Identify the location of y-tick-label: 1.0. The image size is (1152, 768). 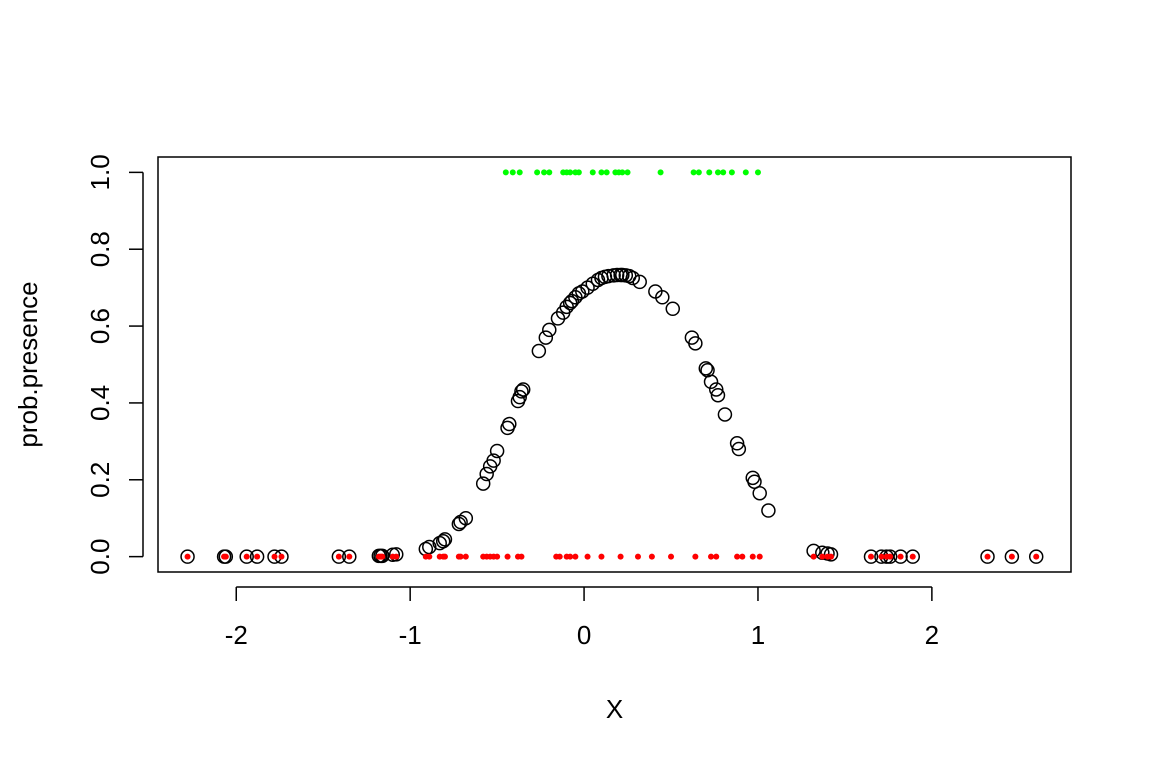
(100, 172).